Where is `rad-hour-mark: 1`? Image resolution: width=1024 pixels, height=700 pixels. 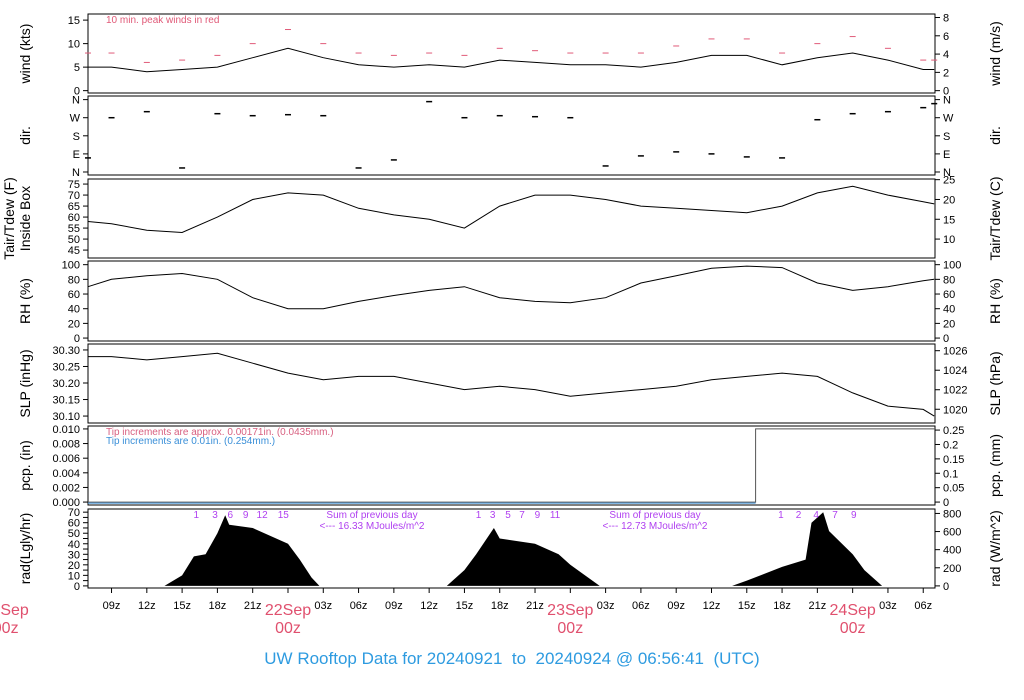 rad-hour-mark: 1 is located at coordinates (781, 515).